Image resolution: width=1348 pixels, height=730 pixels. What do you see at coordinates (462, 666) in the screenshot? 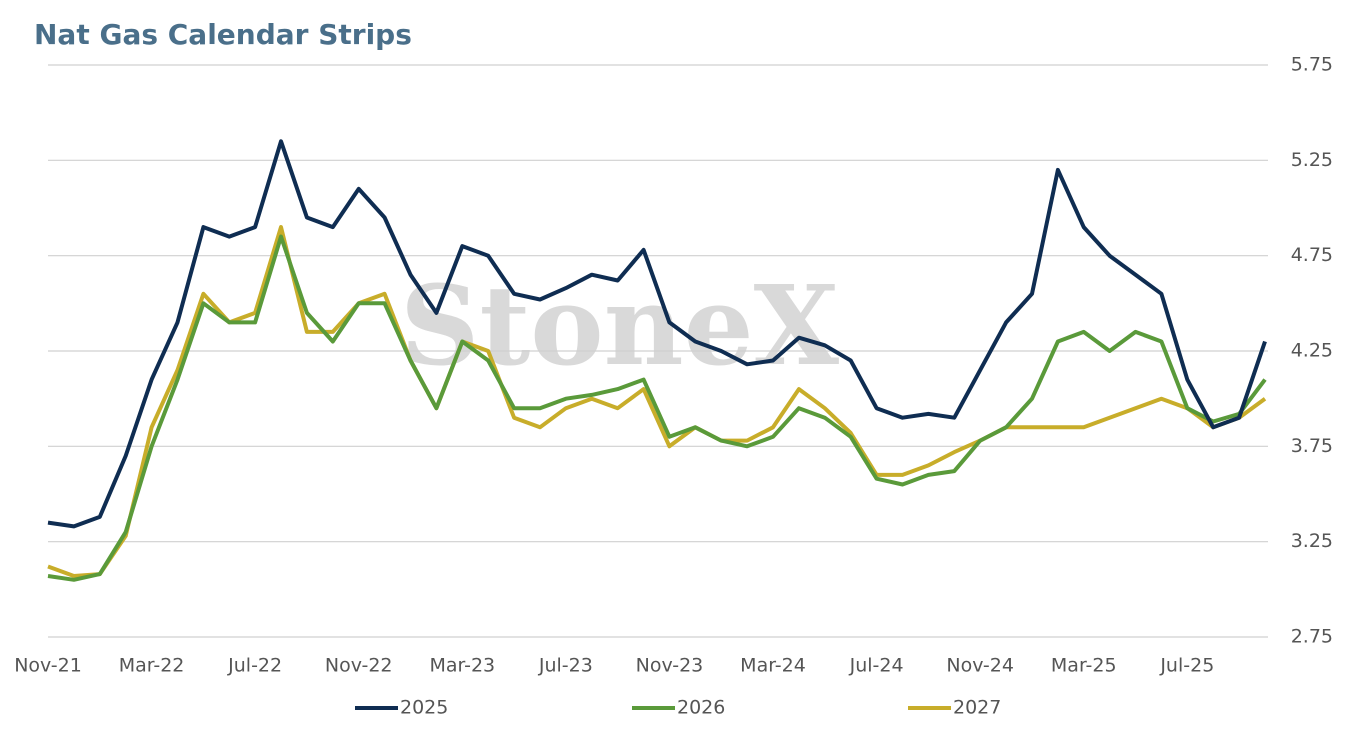
I see `x-tick-label: Mar-23` at bounding box center [462, 666].